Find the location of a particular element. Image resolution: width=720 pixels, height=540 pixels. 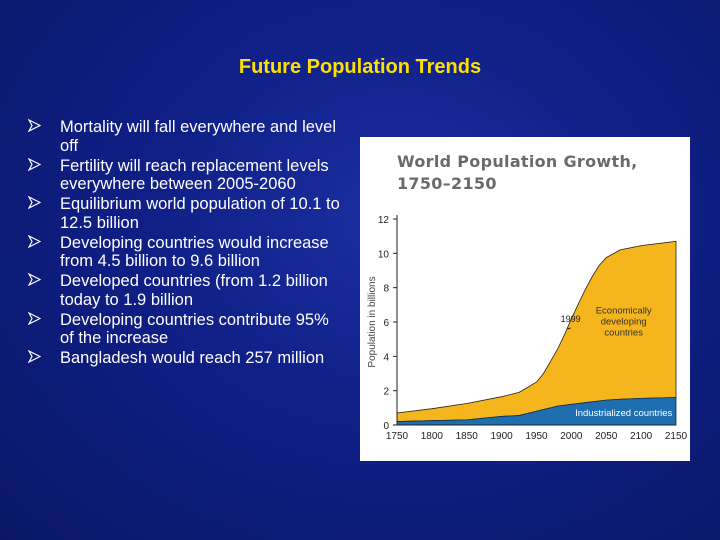

chart-title: World Population Growth, 1750–2150 is located at coordinates (542, 173).